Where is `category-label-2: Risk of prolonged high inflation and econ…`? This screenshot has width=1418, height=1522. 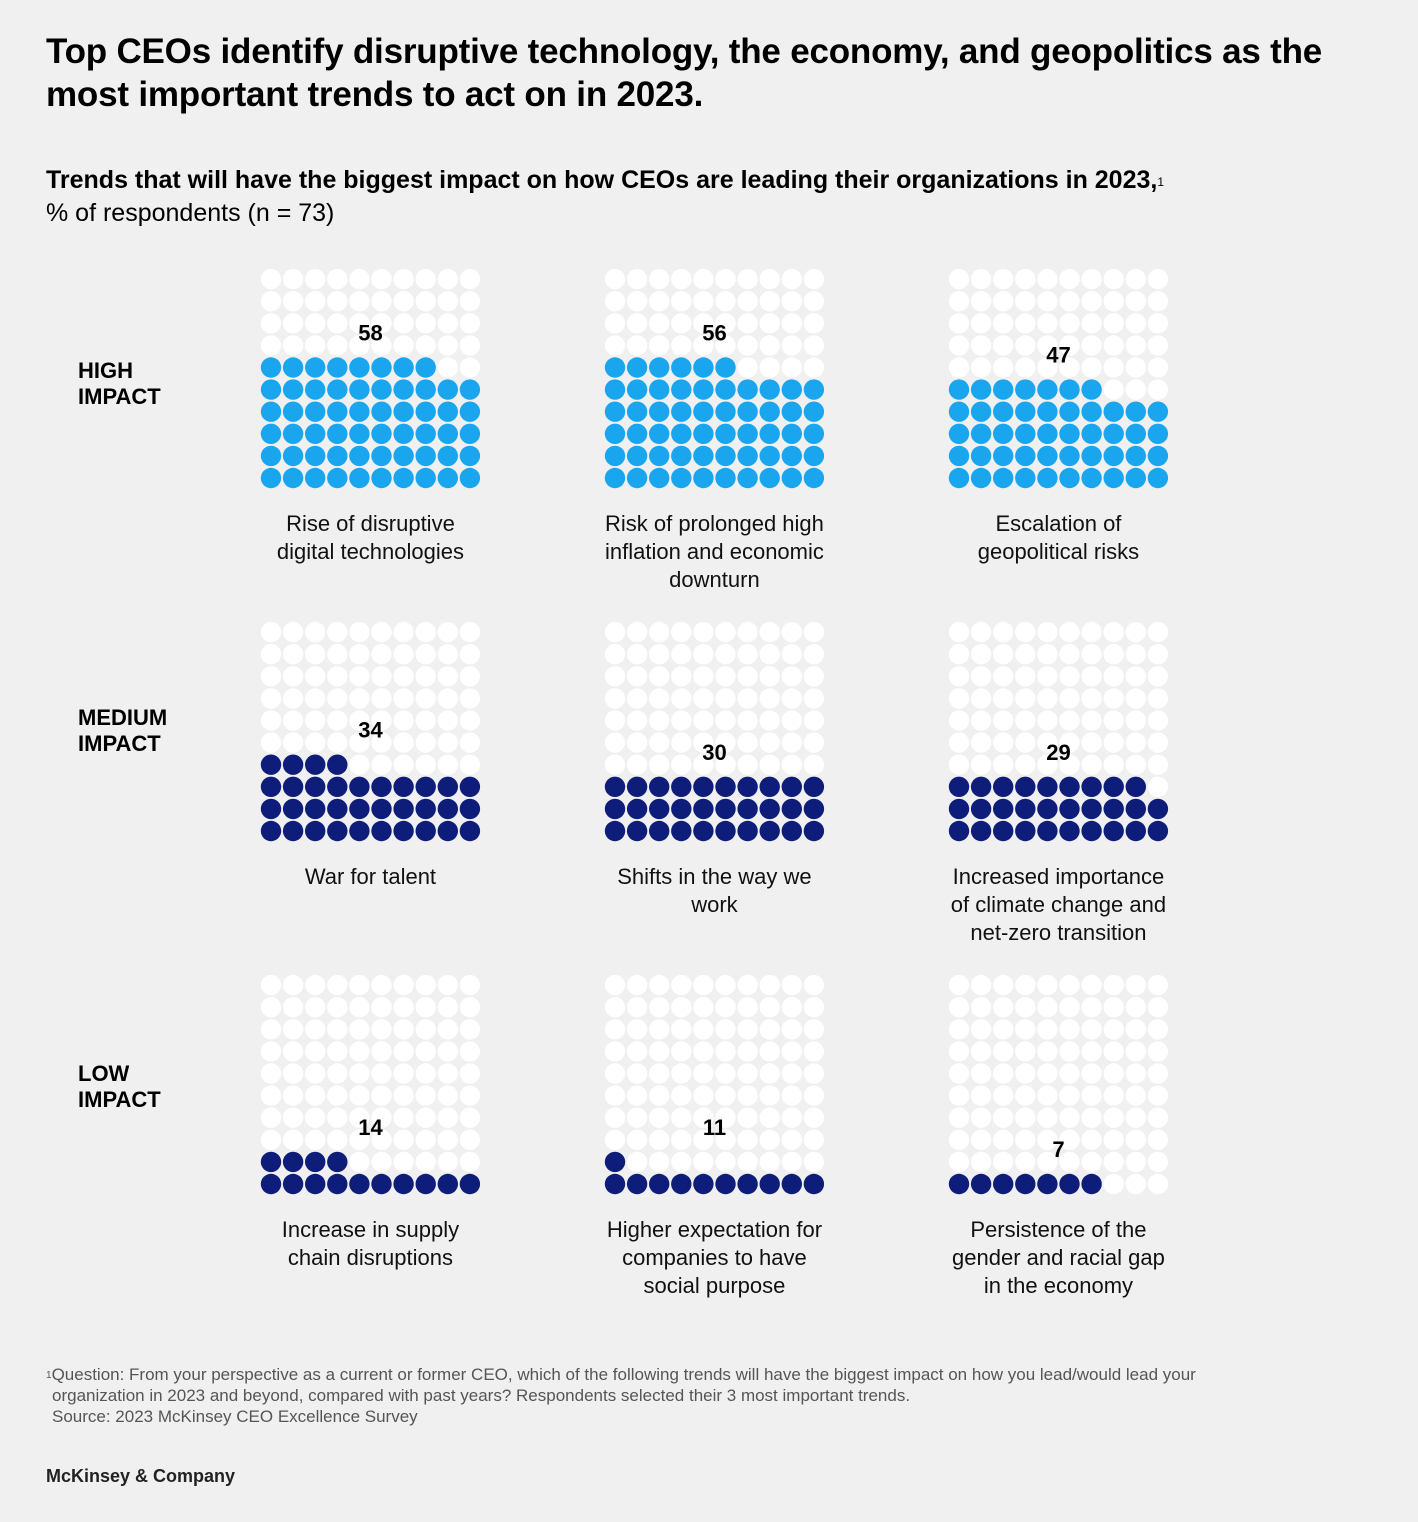 category-label-2: Risk of prolonged high inflation and econ… is located at coordinates (714, 552).